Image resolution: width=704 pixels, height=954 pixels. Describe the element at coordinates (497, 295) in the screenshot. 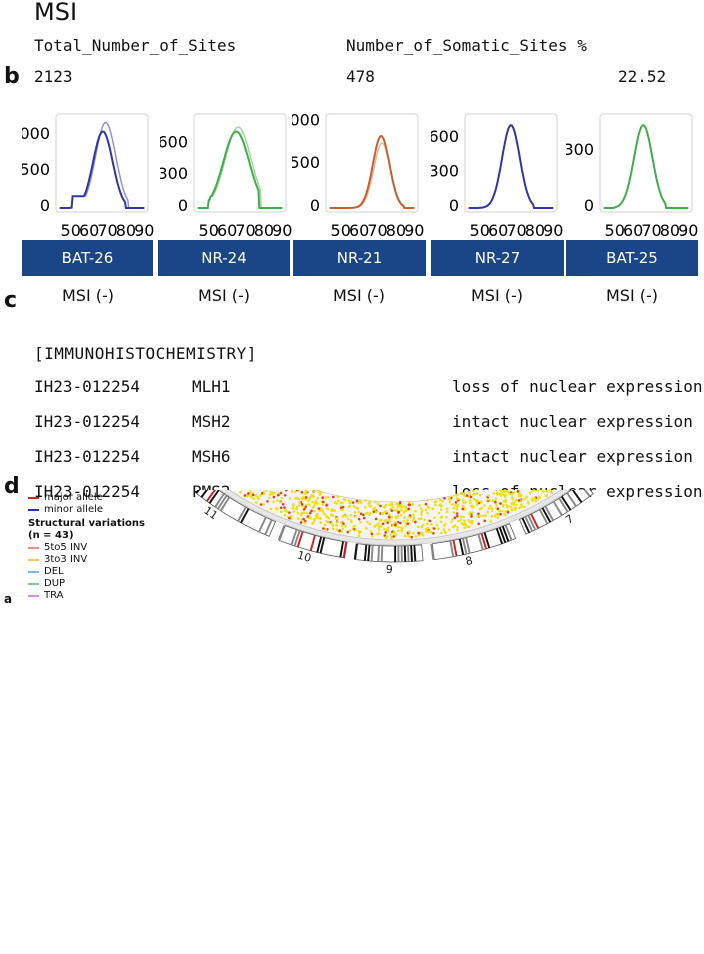

I see `marker-status: MSI (-)` at that location.